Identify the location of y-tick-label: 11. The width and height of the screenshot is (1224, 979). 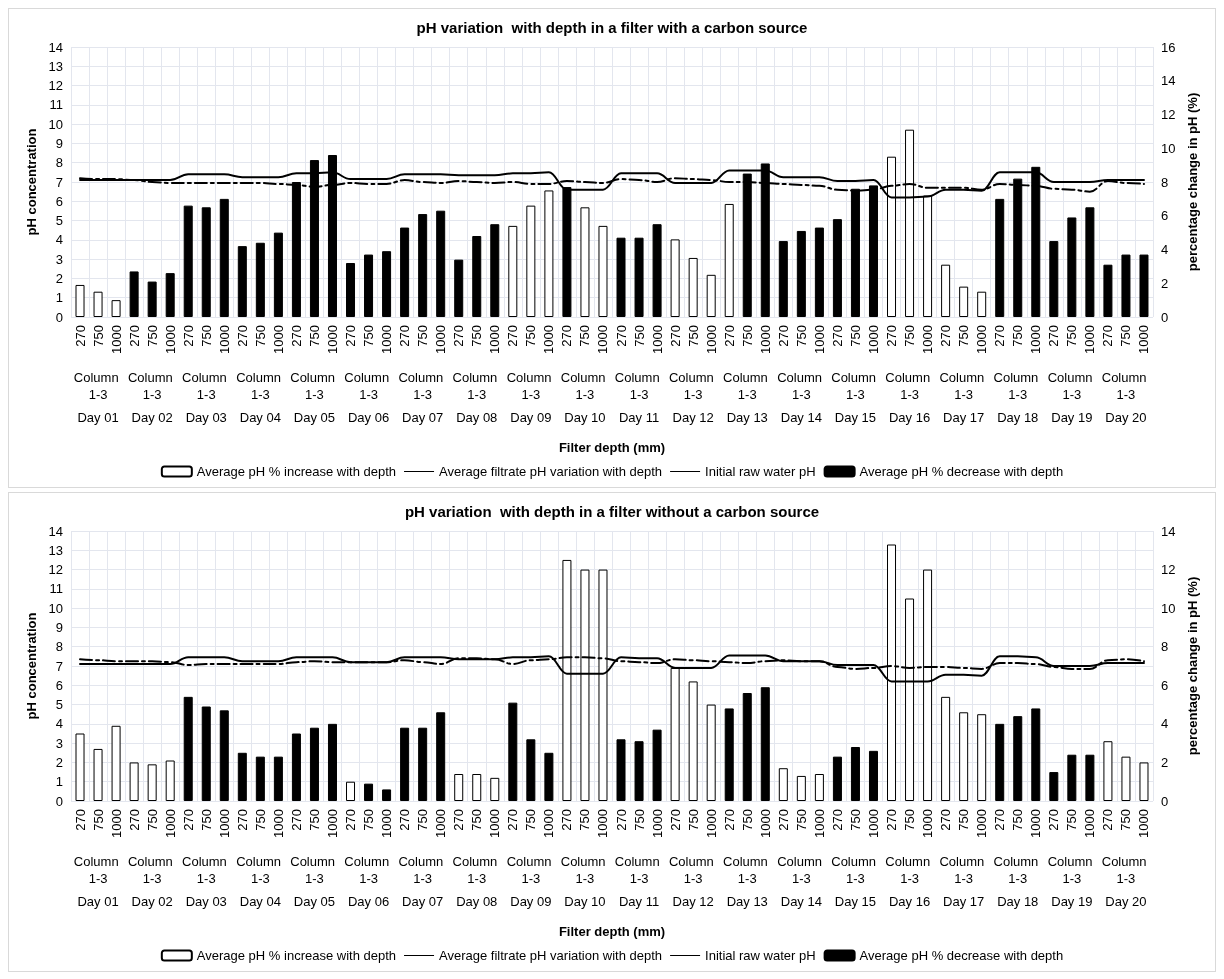
(56, 105).